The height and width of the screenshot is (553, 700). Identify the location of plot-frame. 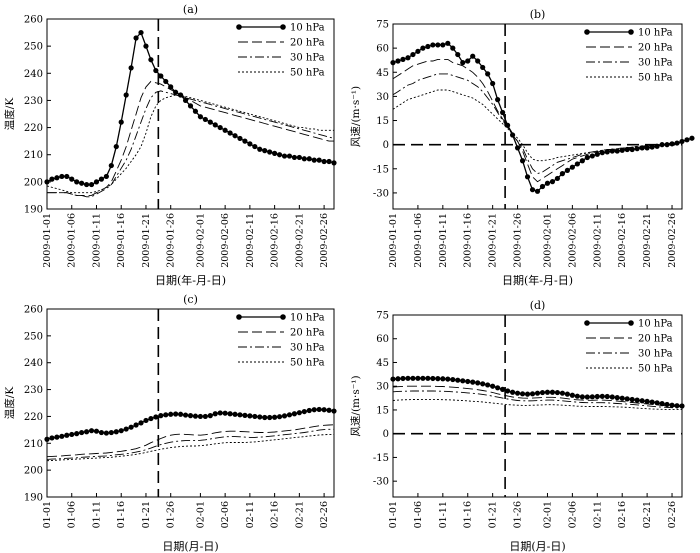
(537, 116).